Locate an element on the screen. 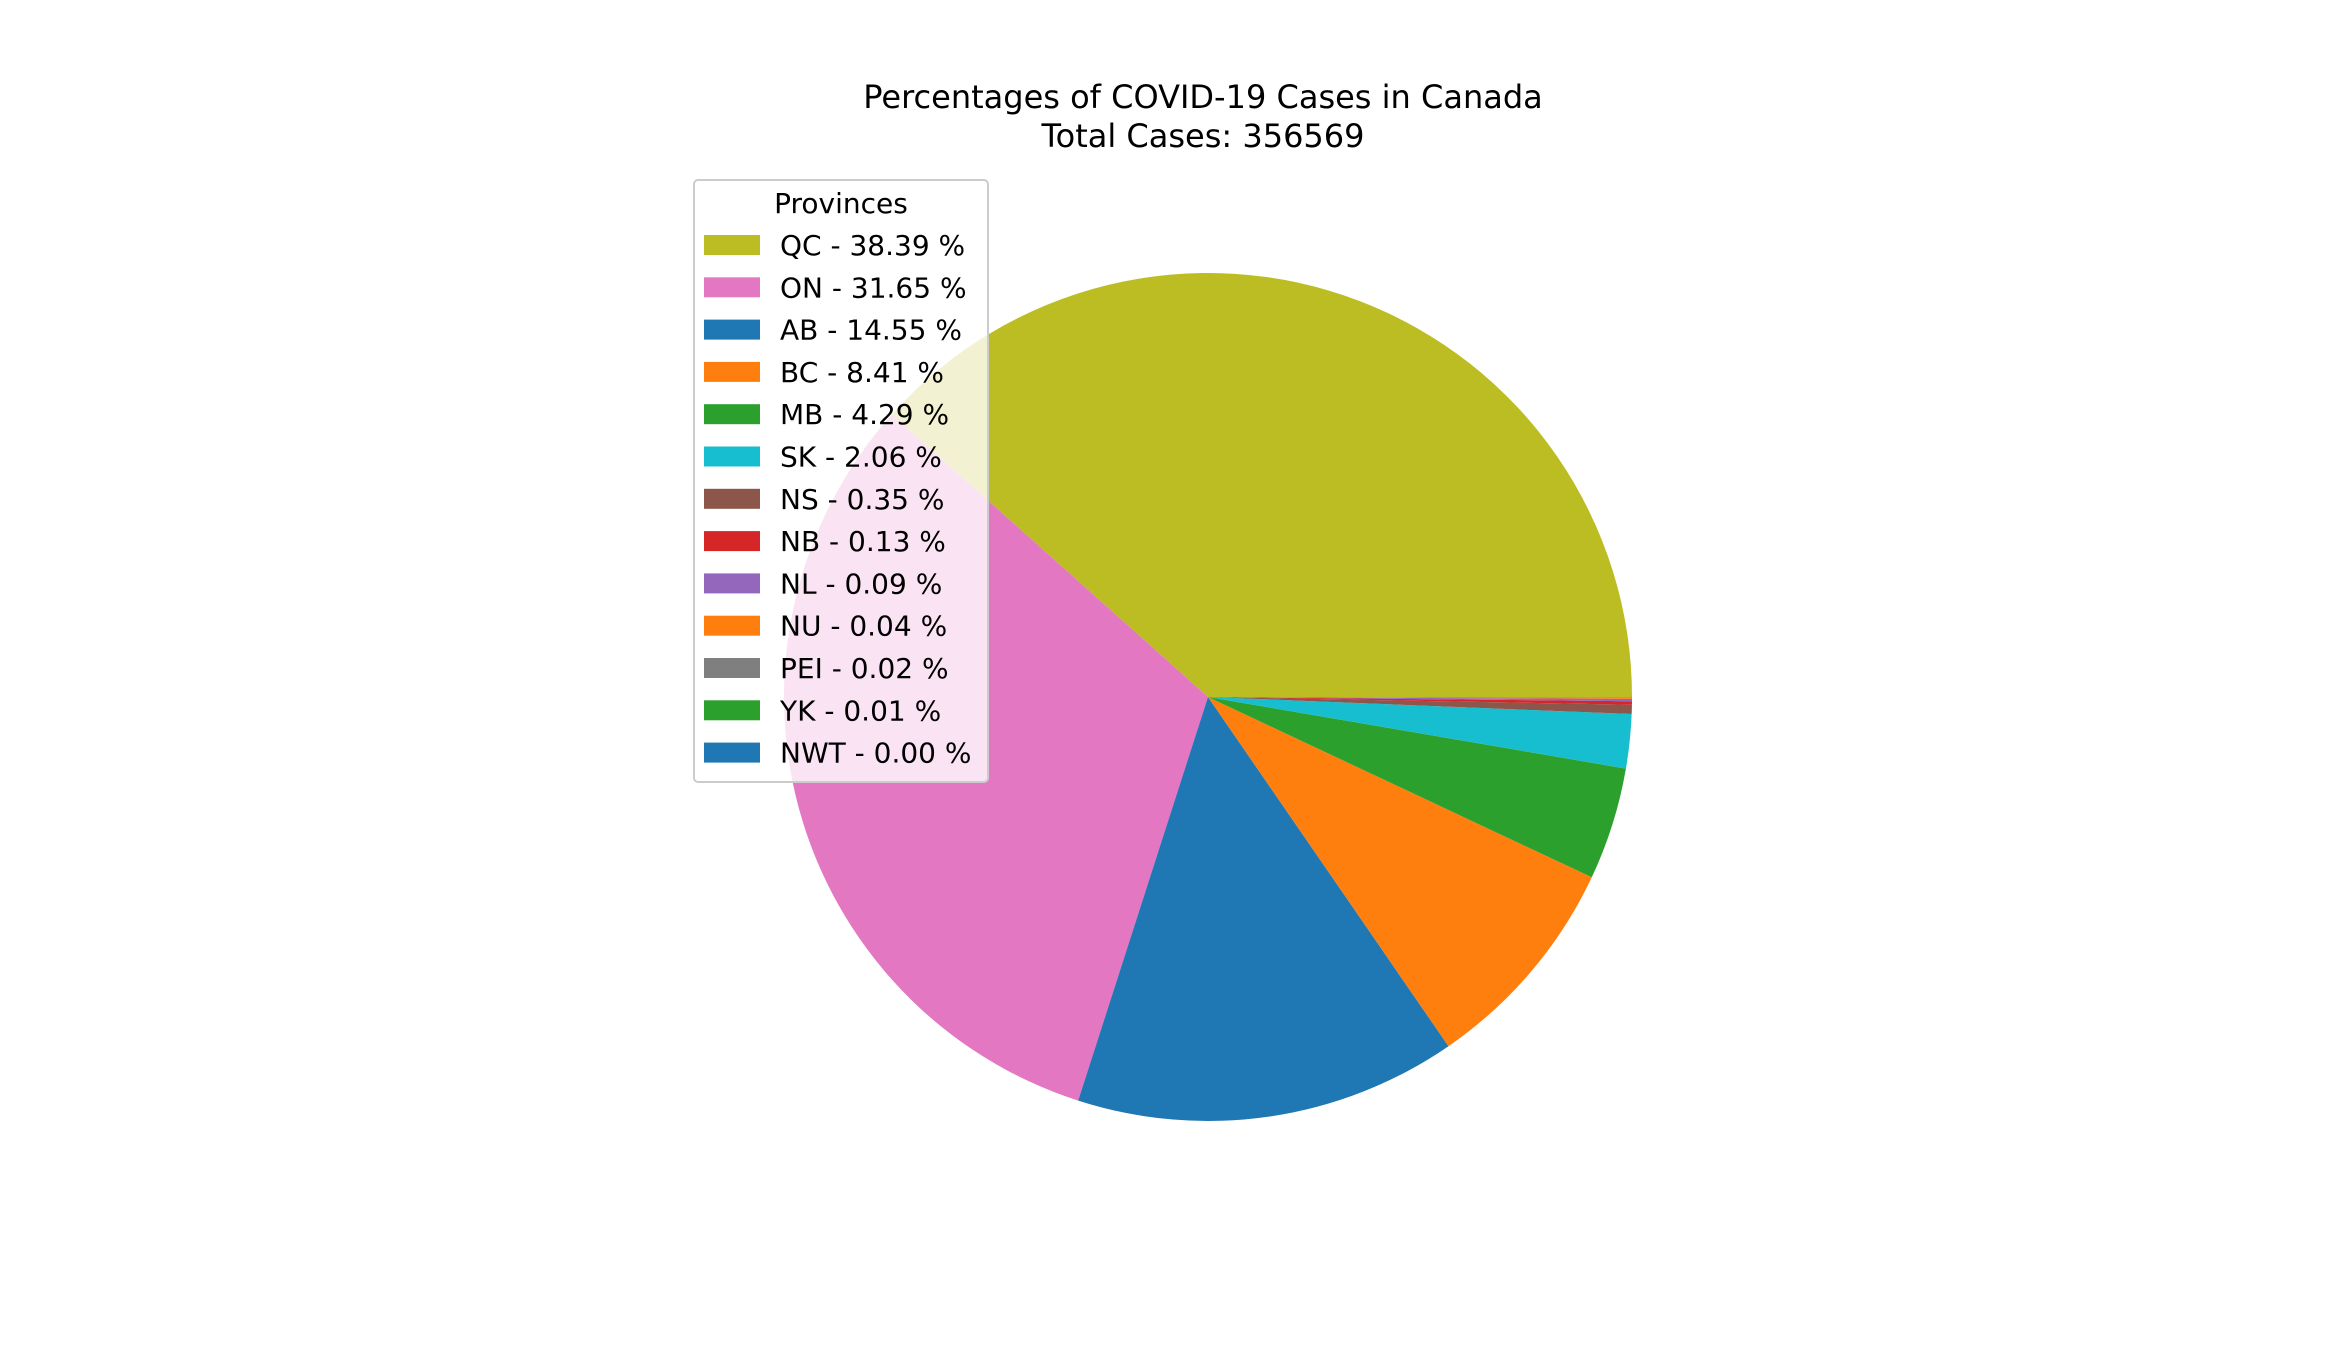 The height and width of the screenshot is (1364, 2334). legend-item-yk: YK - 0.01 % is located at coordinates (822, 710).